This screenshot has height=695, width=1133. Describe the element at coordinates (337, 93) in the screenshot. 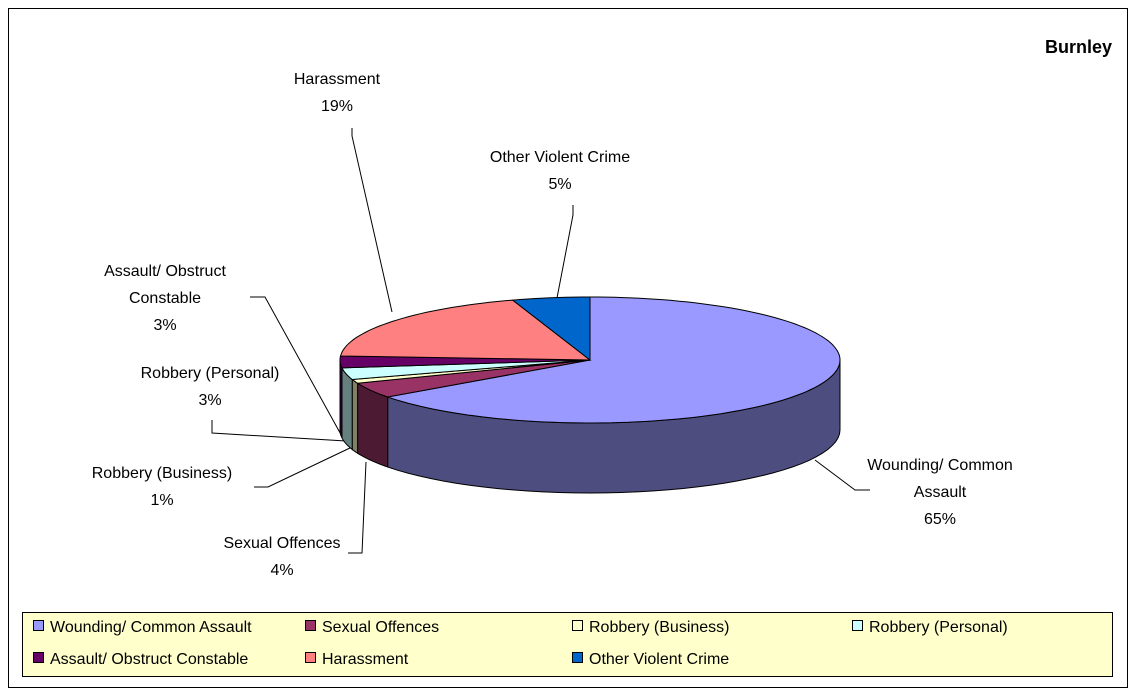

I see `data-label: Harassment 19%` at that location.